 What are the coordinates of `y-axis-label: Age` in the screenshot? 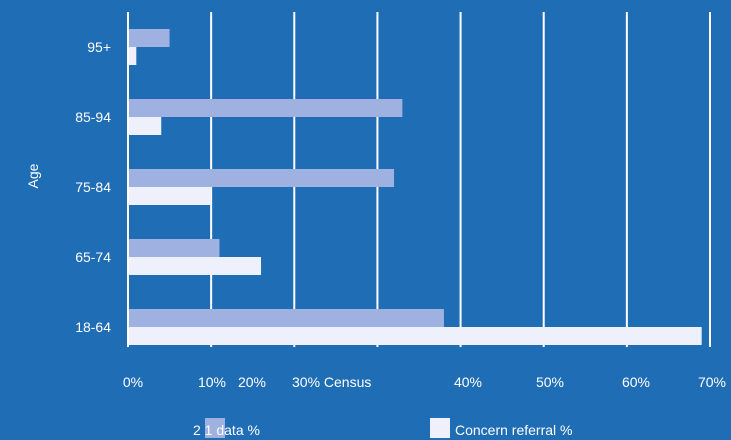 It's located at (33, 175).